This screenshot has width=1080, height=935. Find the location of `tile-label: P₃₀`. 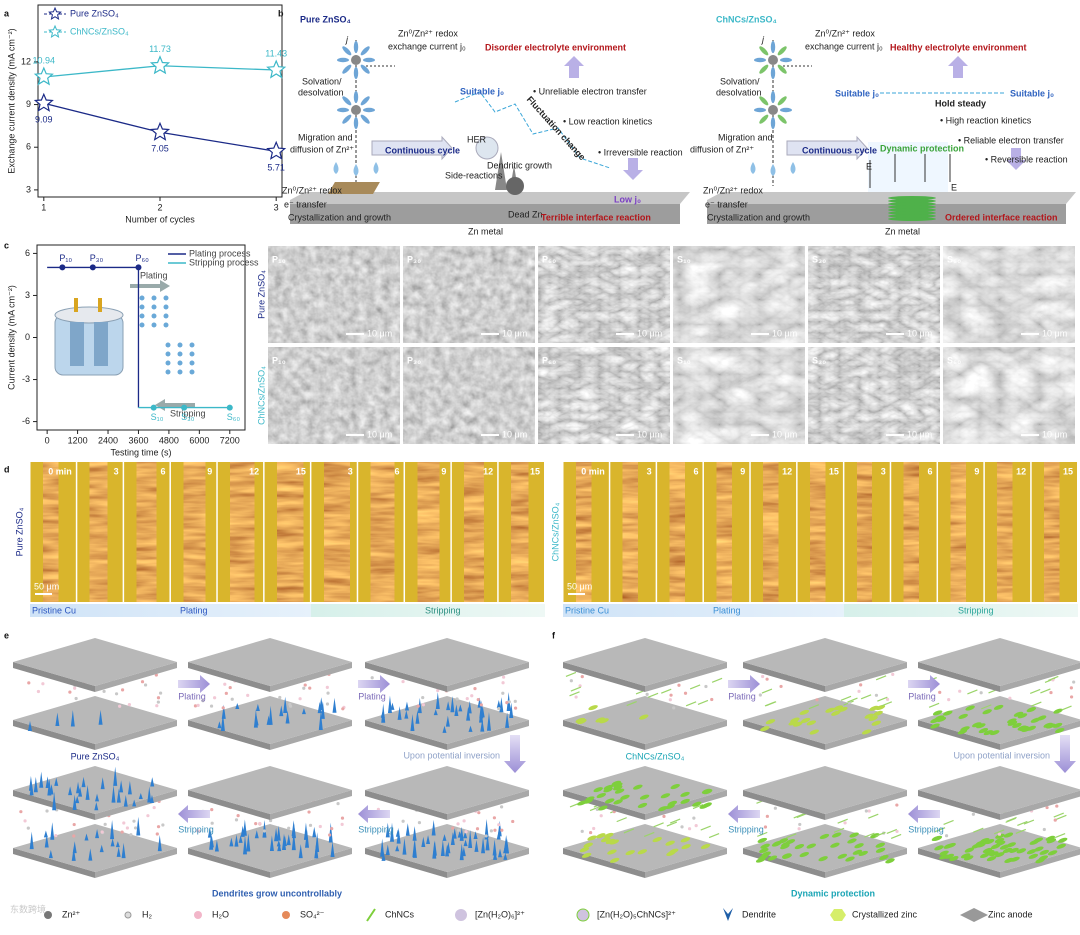

tile-label: P₃₀ is located at coordinates (414, 259).